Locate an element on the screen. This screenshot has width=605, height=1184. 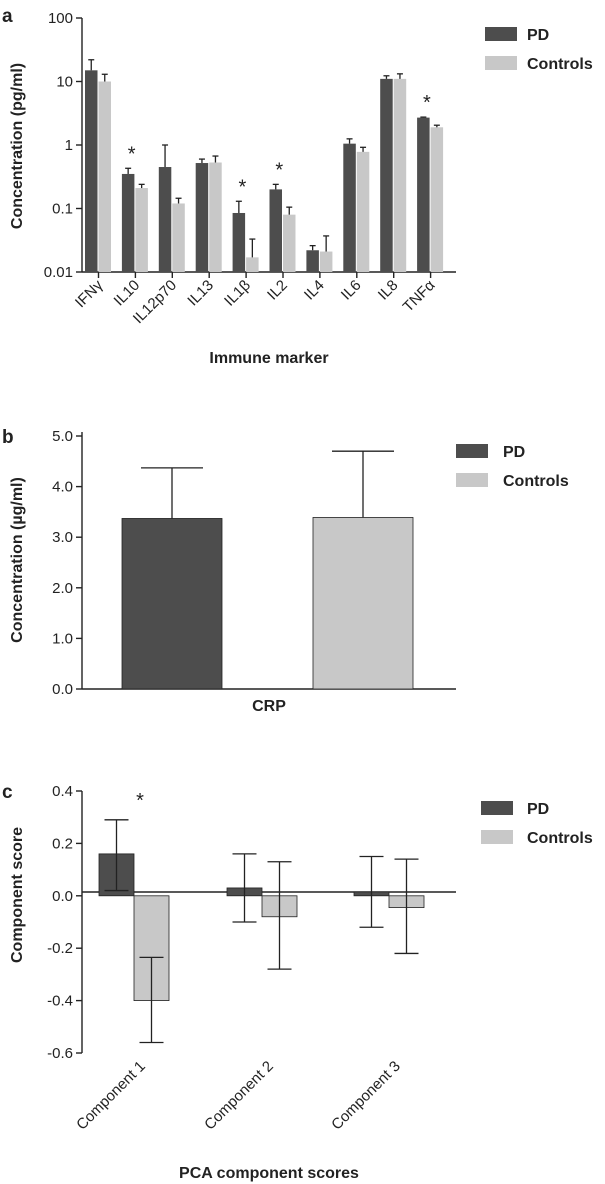
y-tick-label: 4.0 is located at coordinates (62, 487).